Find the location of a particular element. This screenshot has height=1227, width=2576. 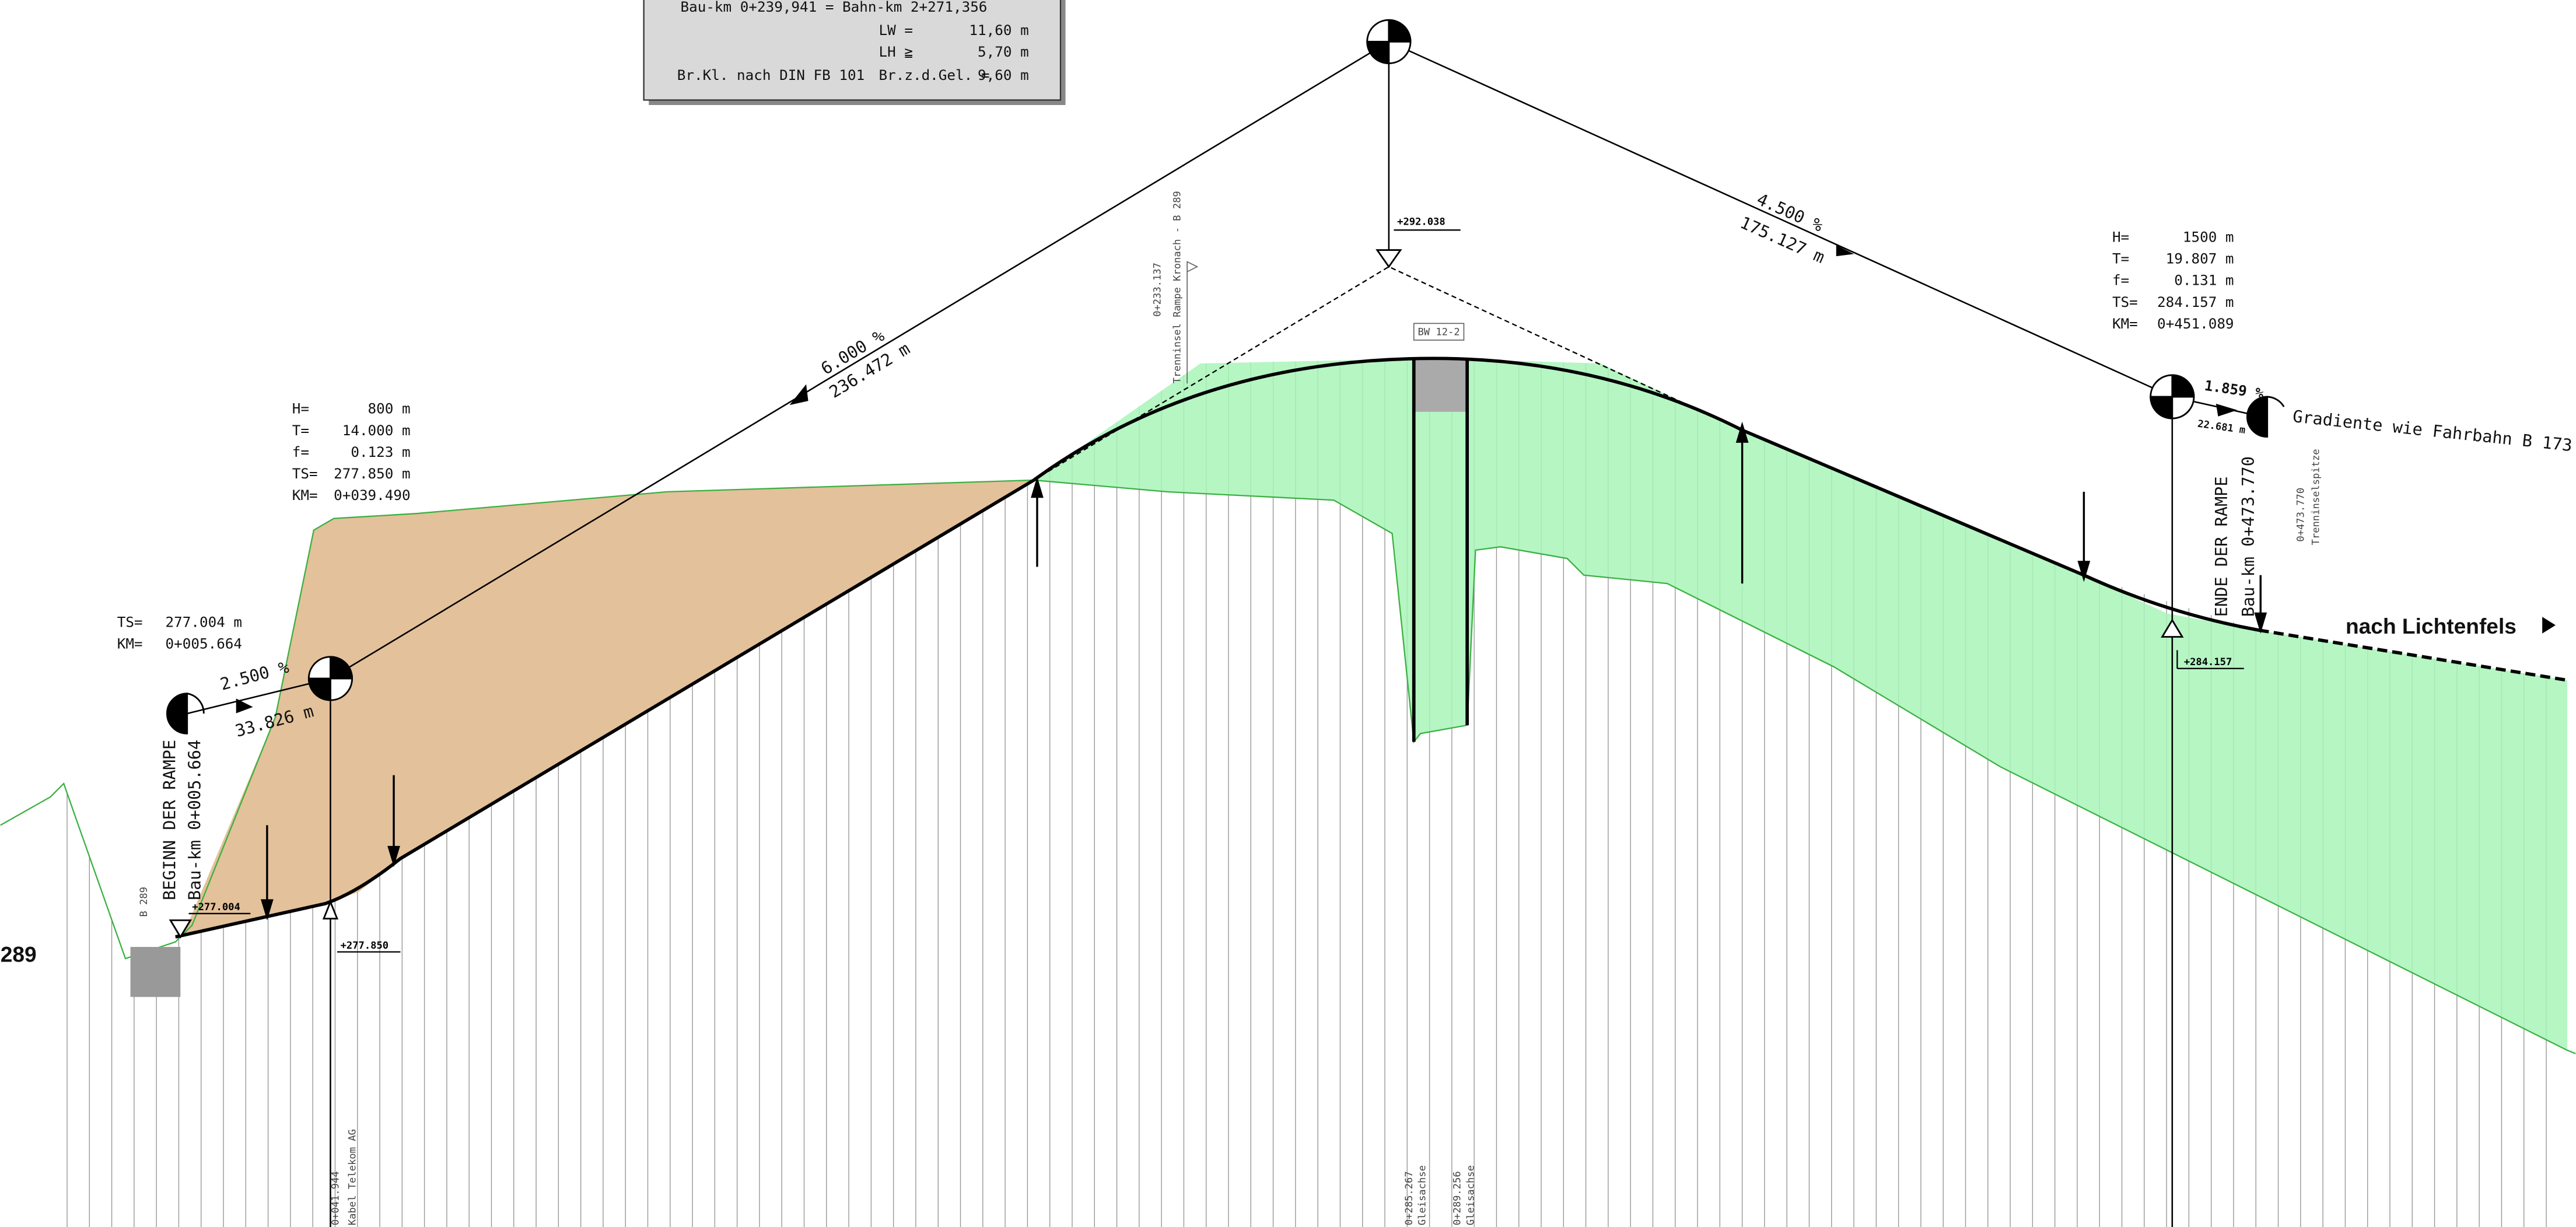

param-value: 19.807 m is located at coordinates (2200, 258).